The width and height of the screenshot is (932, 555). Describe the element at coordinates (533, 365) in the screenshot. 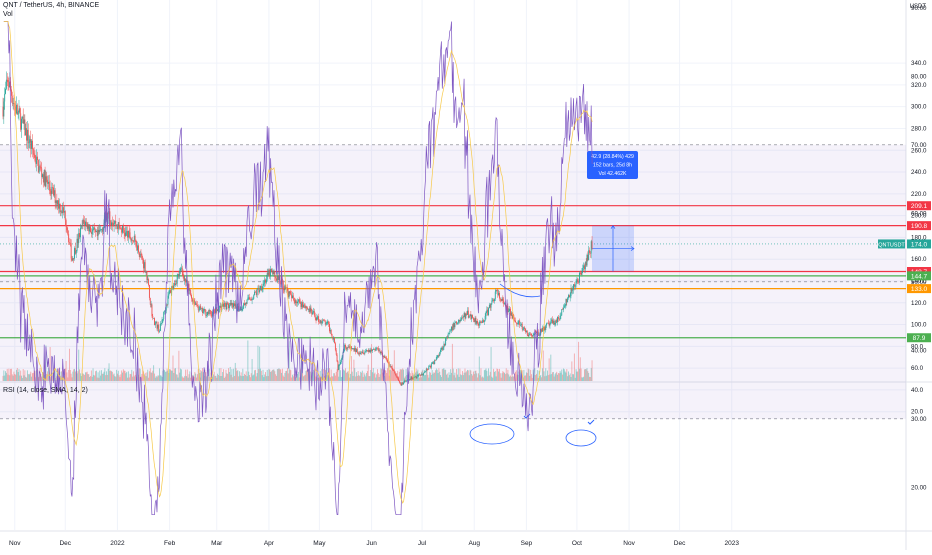

I see `drawings` at that location.